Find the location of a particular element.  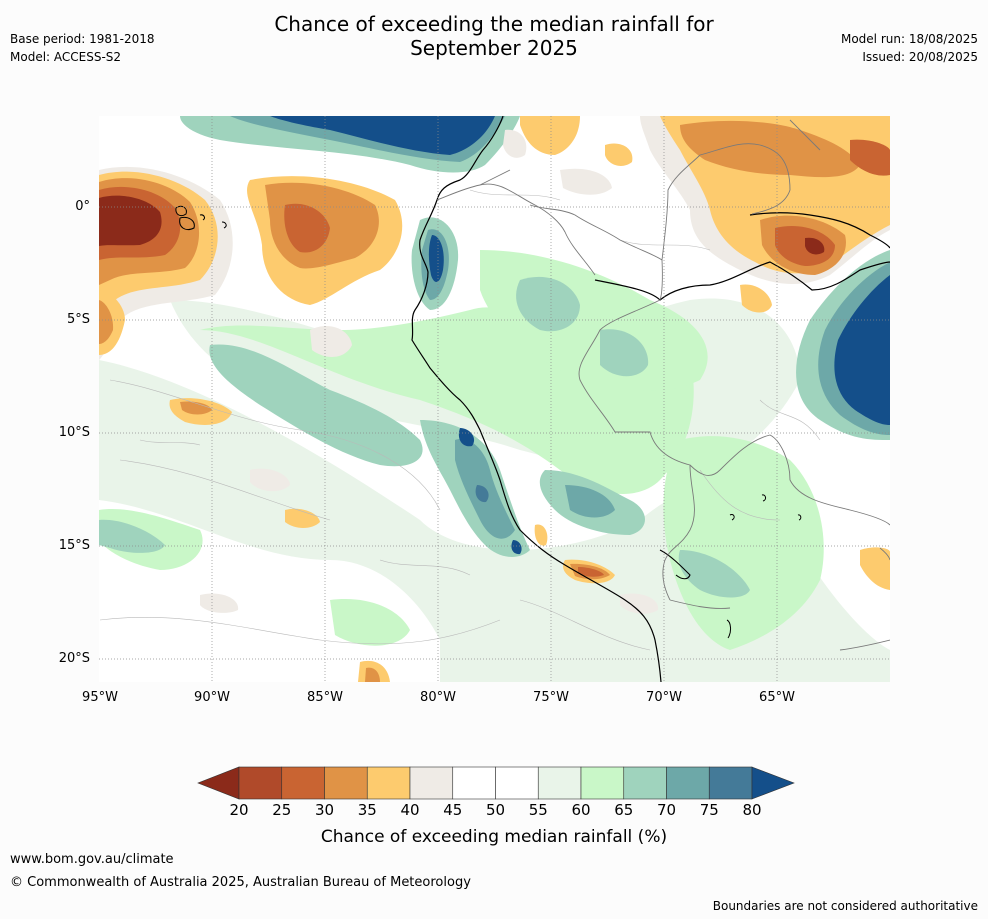

colorbar-tick-label: 45 is located at coordinates (453, 810).